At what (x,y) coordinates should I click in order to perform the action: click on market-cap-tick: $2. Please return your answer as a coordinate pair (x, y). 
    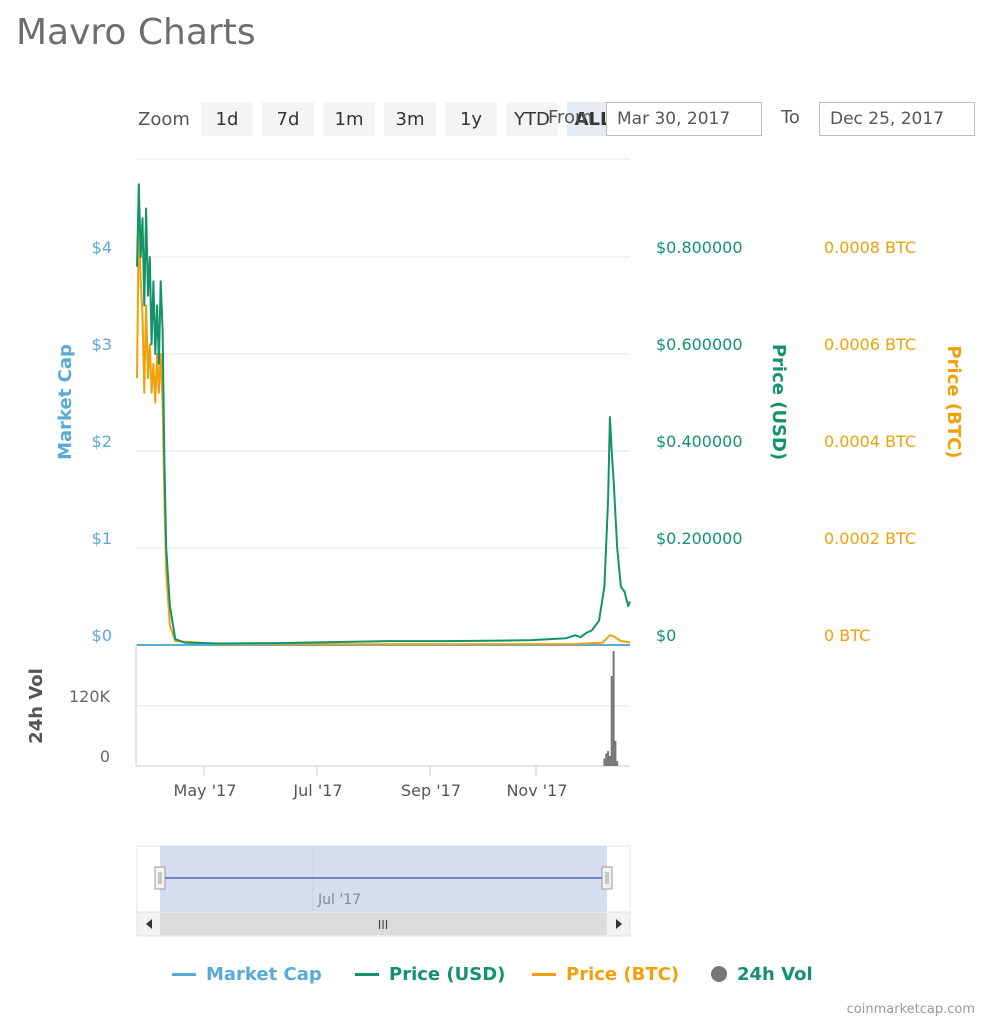
    Looking at the image, I should click on (102, 441).